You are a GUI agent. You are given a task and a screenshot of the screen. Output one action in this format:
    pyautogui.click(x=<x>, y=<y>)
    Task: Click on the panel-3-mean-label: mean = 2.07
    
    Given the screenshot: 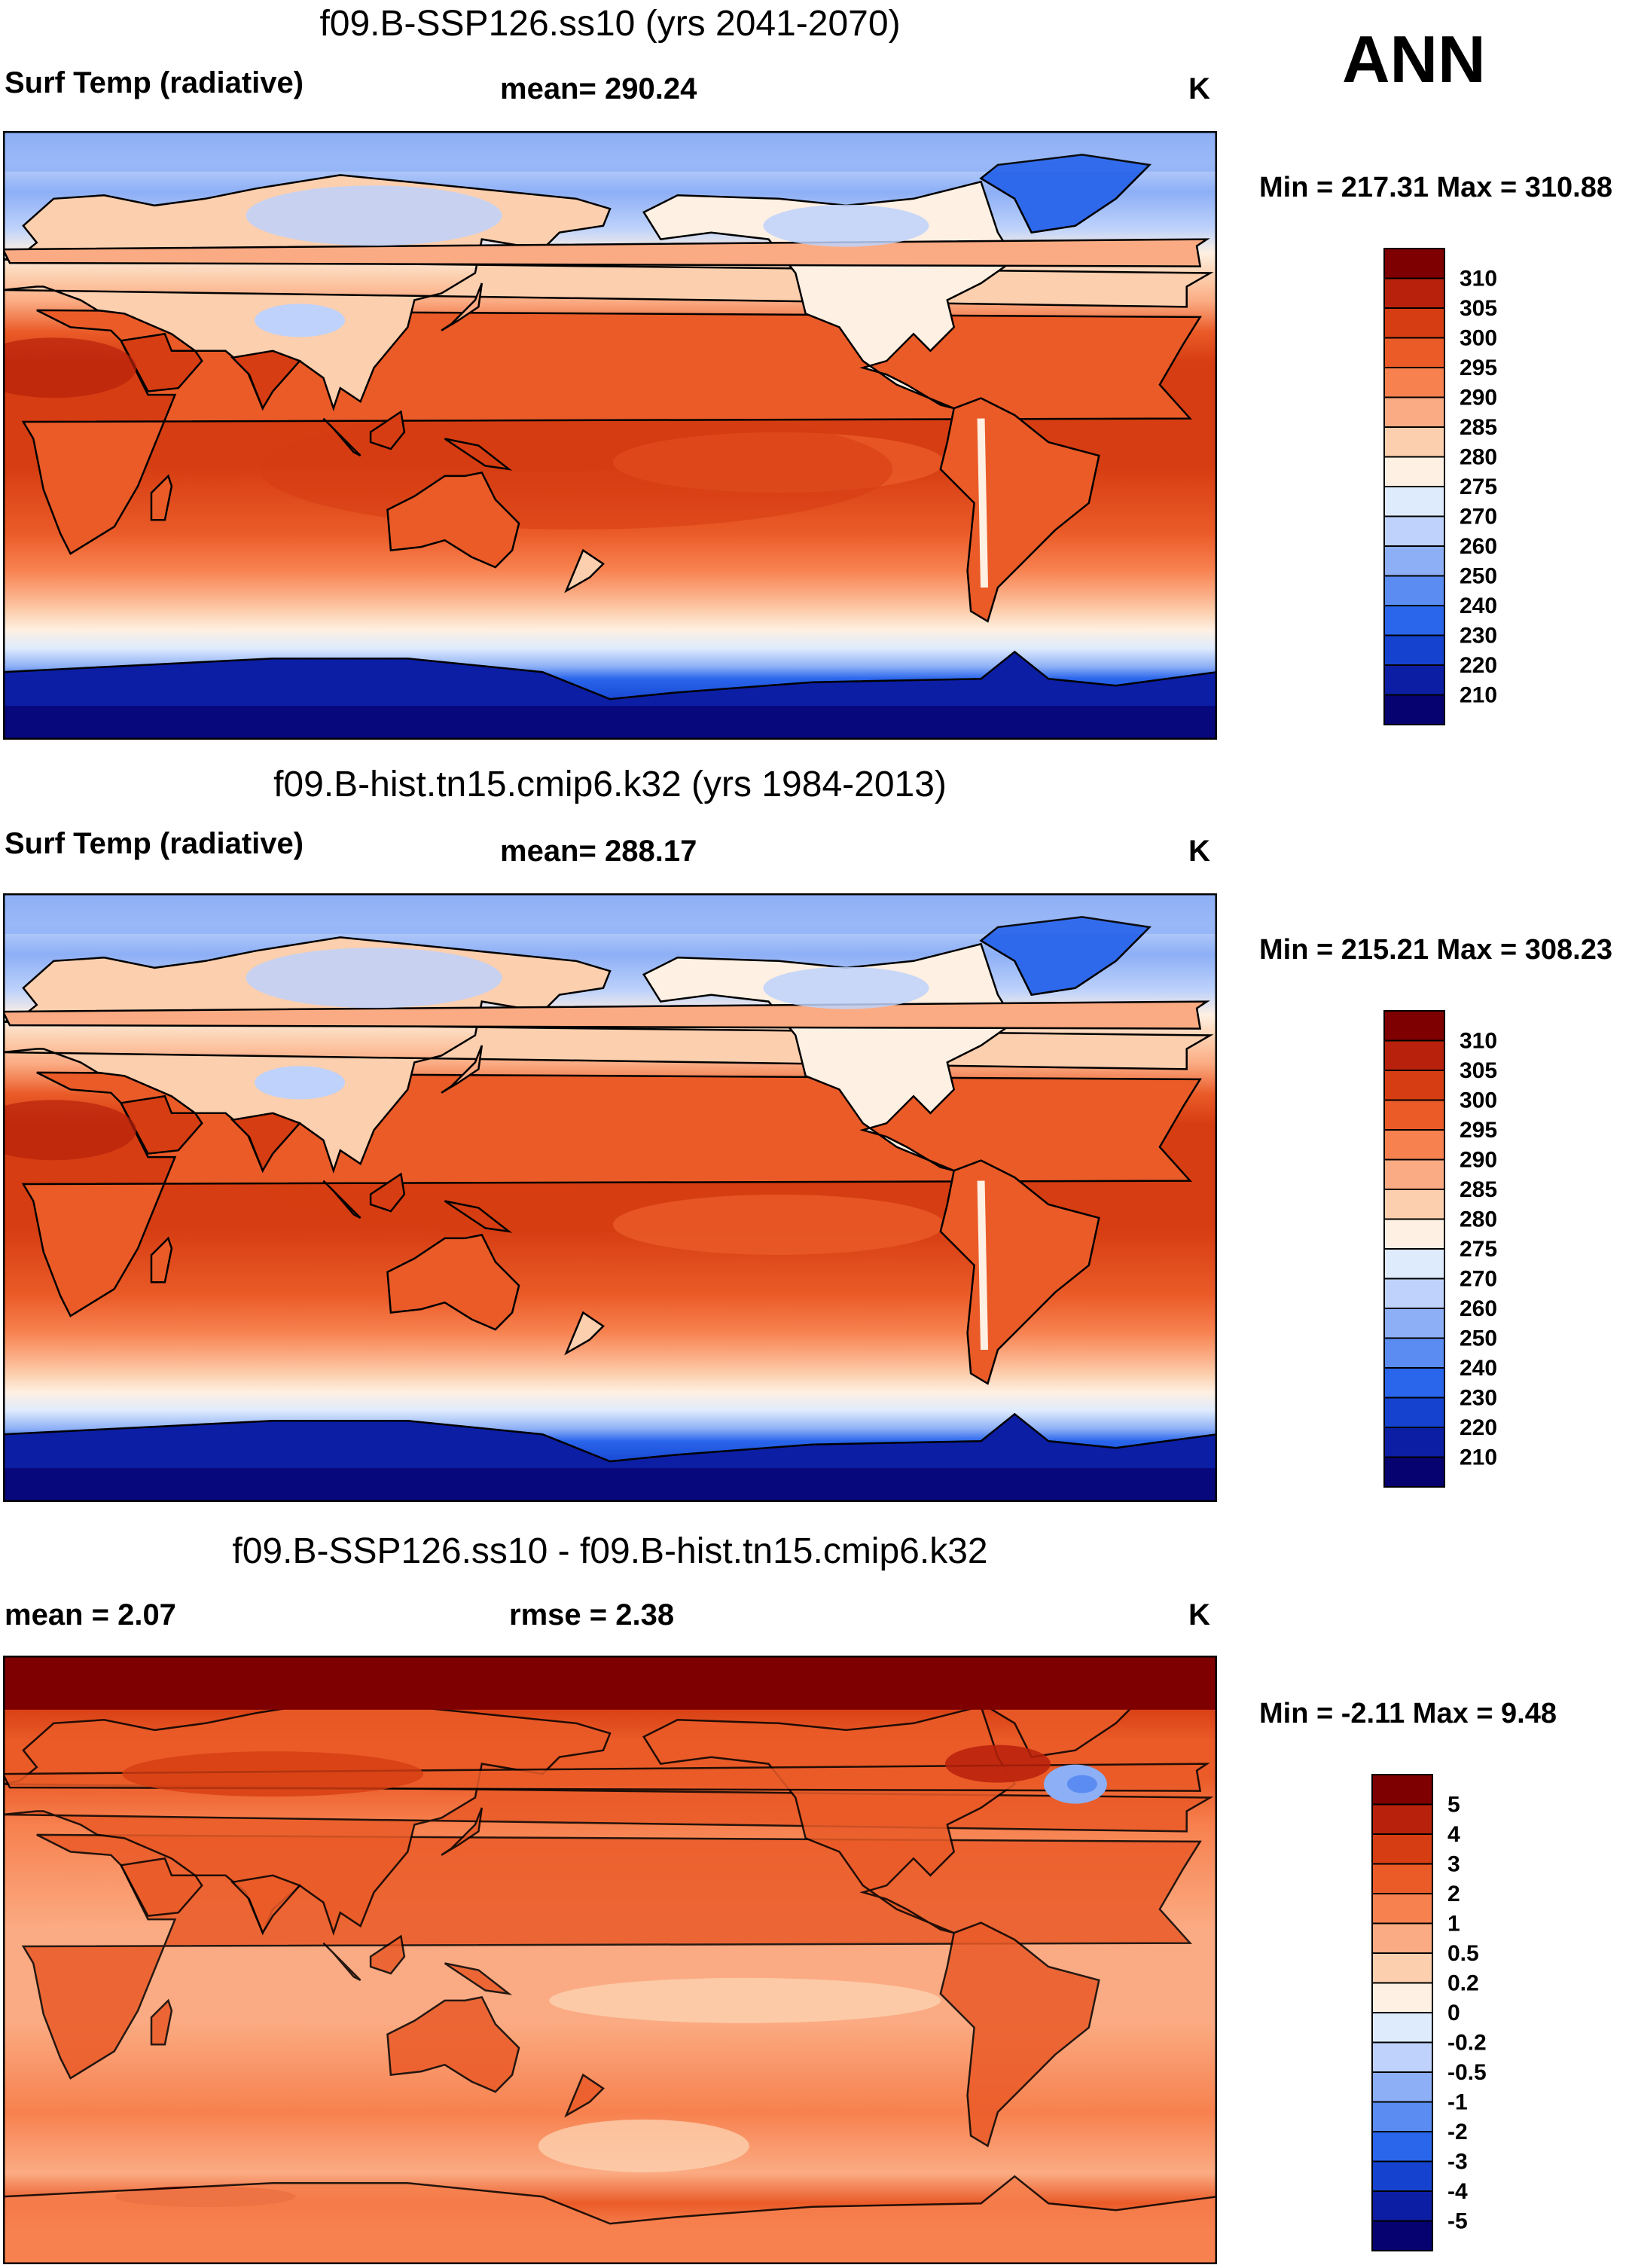 What is the action you would take?
    pyautogui.click(x=90, y=1615)
    